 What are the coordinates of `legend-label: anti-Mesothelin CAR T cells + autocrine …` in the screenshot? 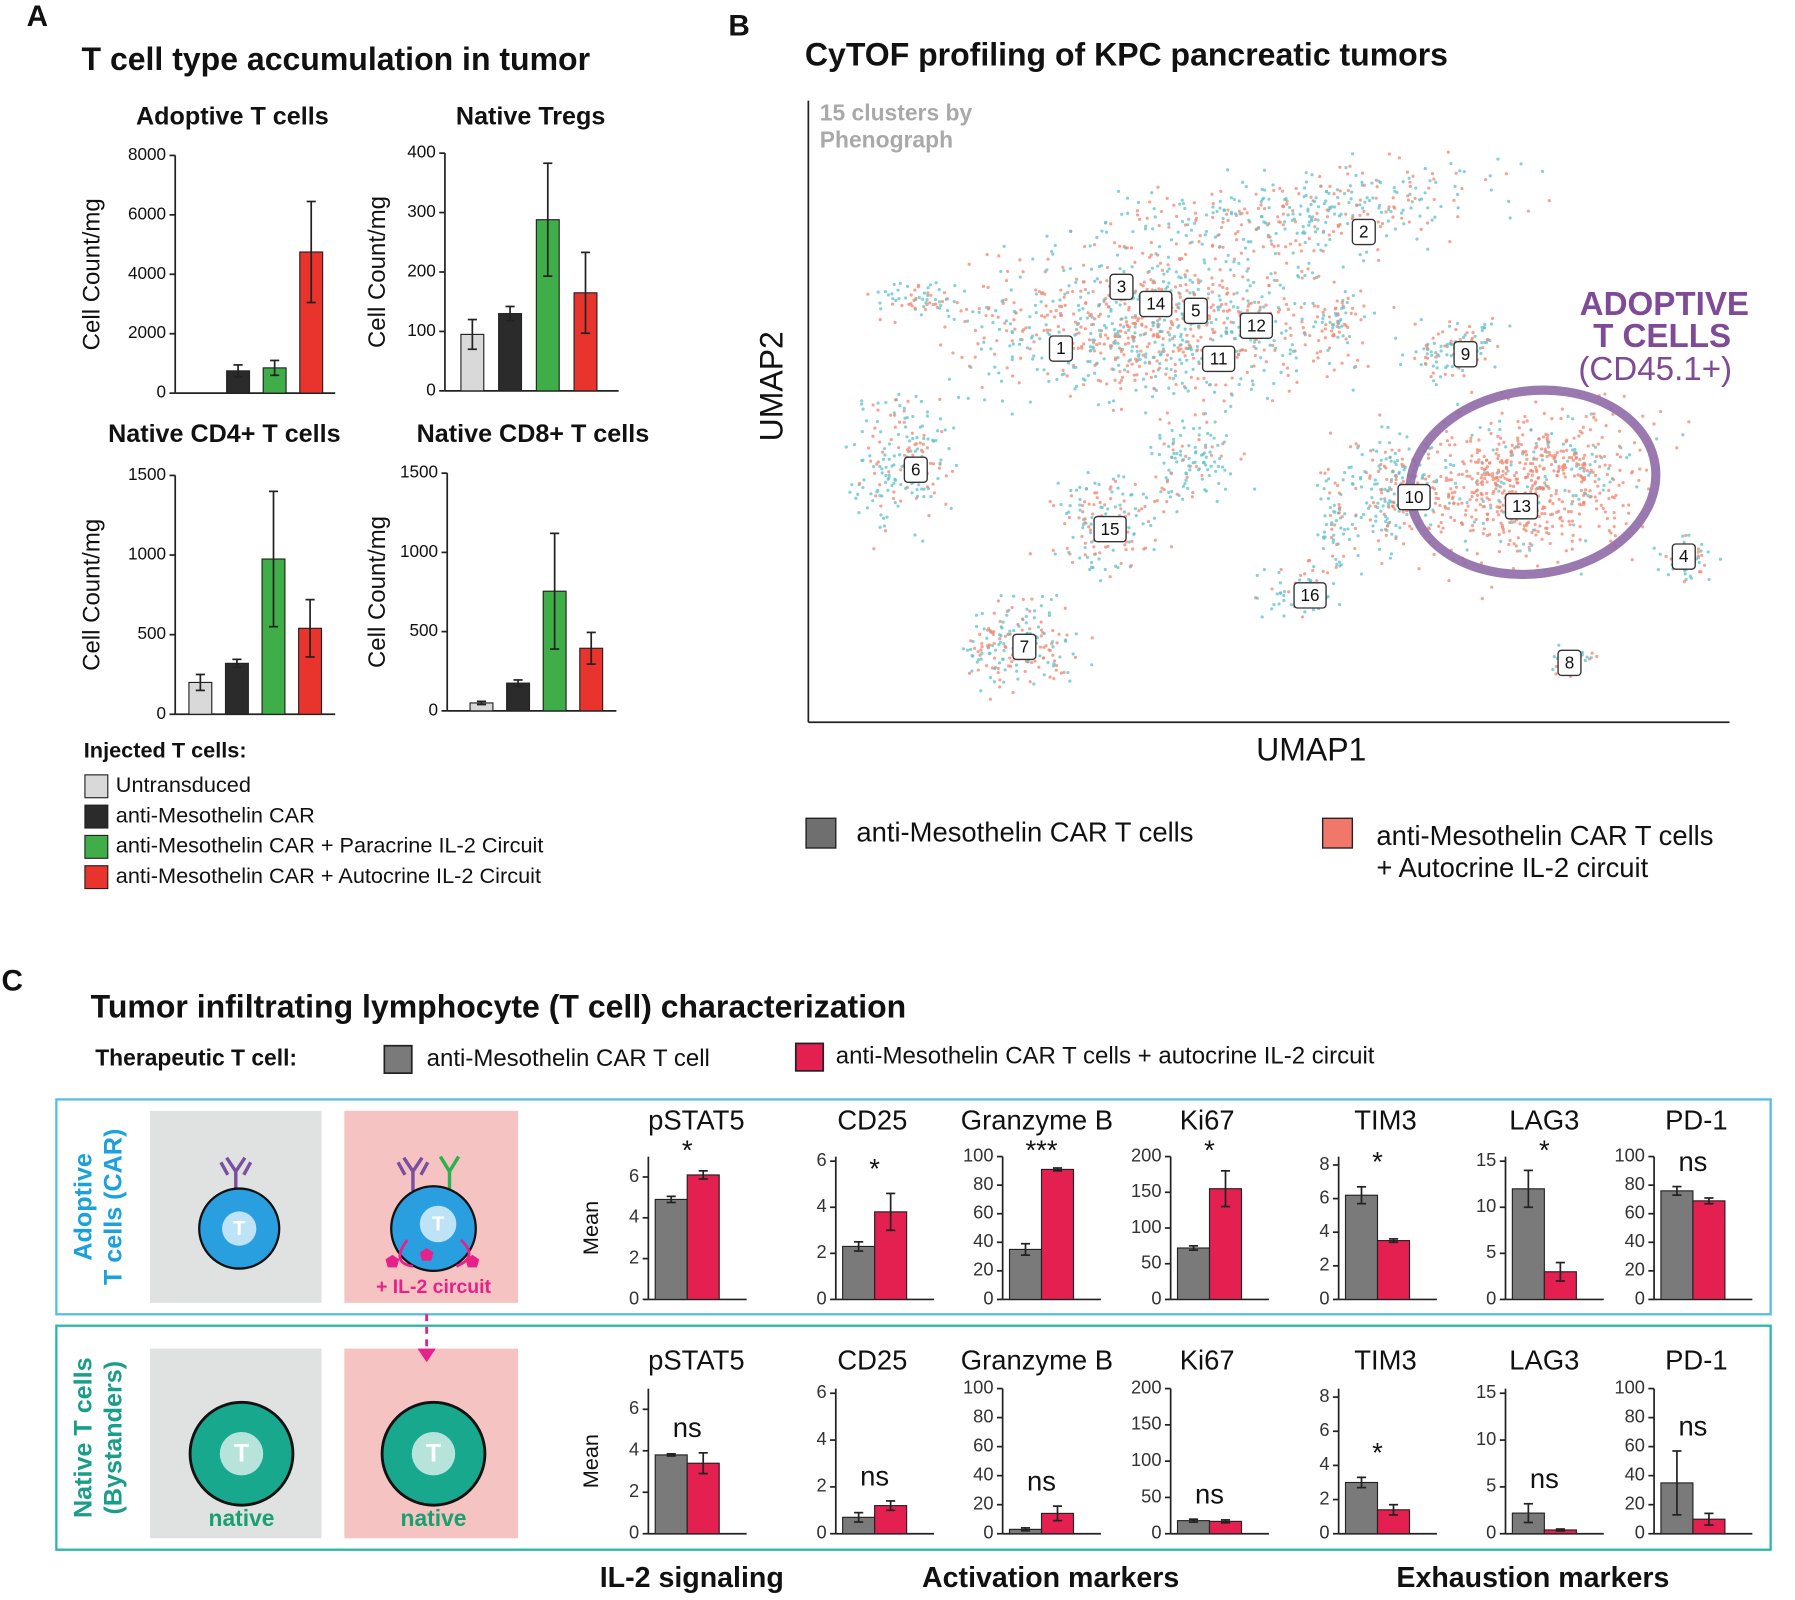 It's located at (1105, 1055).